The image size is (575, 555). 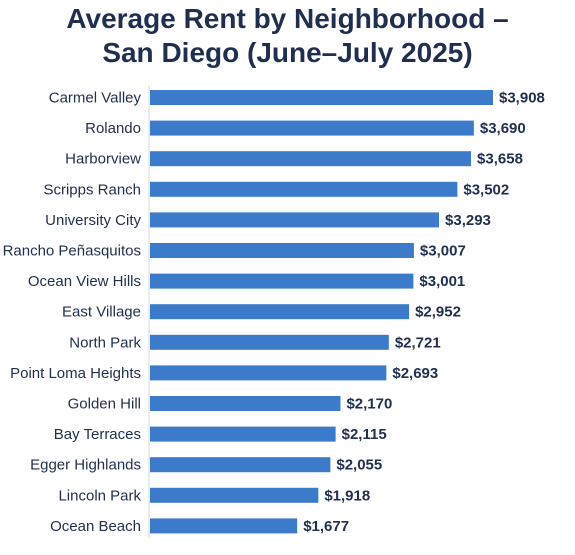 What do you see at coordinates (522, 98) in the screenshot?
I see `value-label: $3,908` at bounding box center [522, 98].